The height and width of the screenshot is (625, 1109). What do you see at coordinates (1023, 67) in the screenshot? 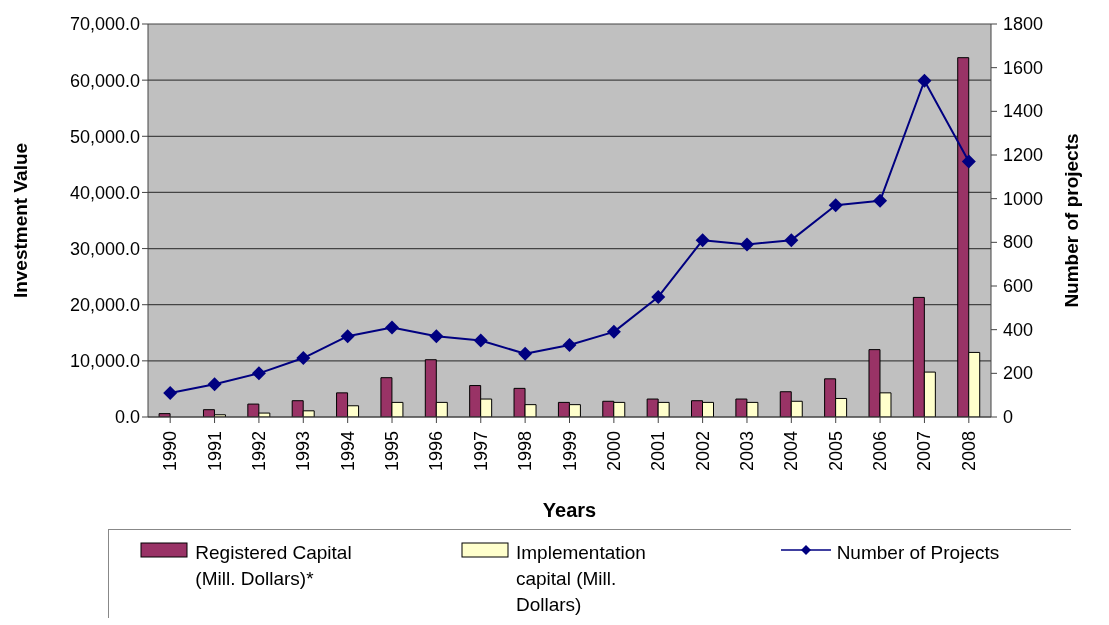
I see `y2-tick-label: 1600` at bounding box center [1023, 67].